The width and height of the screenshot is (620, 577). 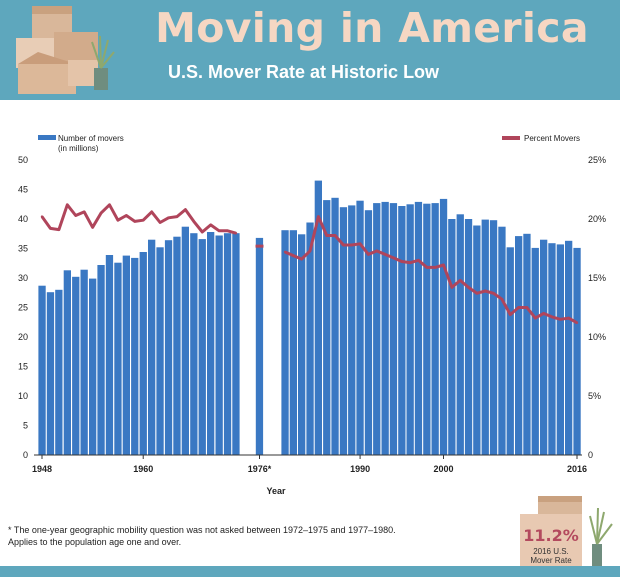 I want to click on percent-point-1968, so click(x=210, y=225).